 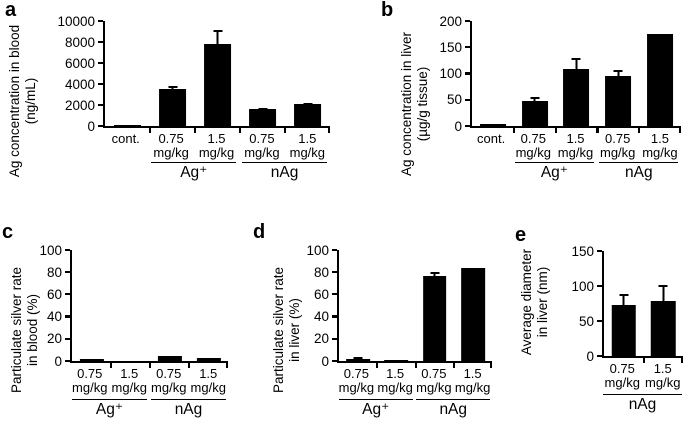 What do you see at coordinates (521, 235) in the screenshot?
I see `panel-letter-e: e` at bounding box center [521, 235].